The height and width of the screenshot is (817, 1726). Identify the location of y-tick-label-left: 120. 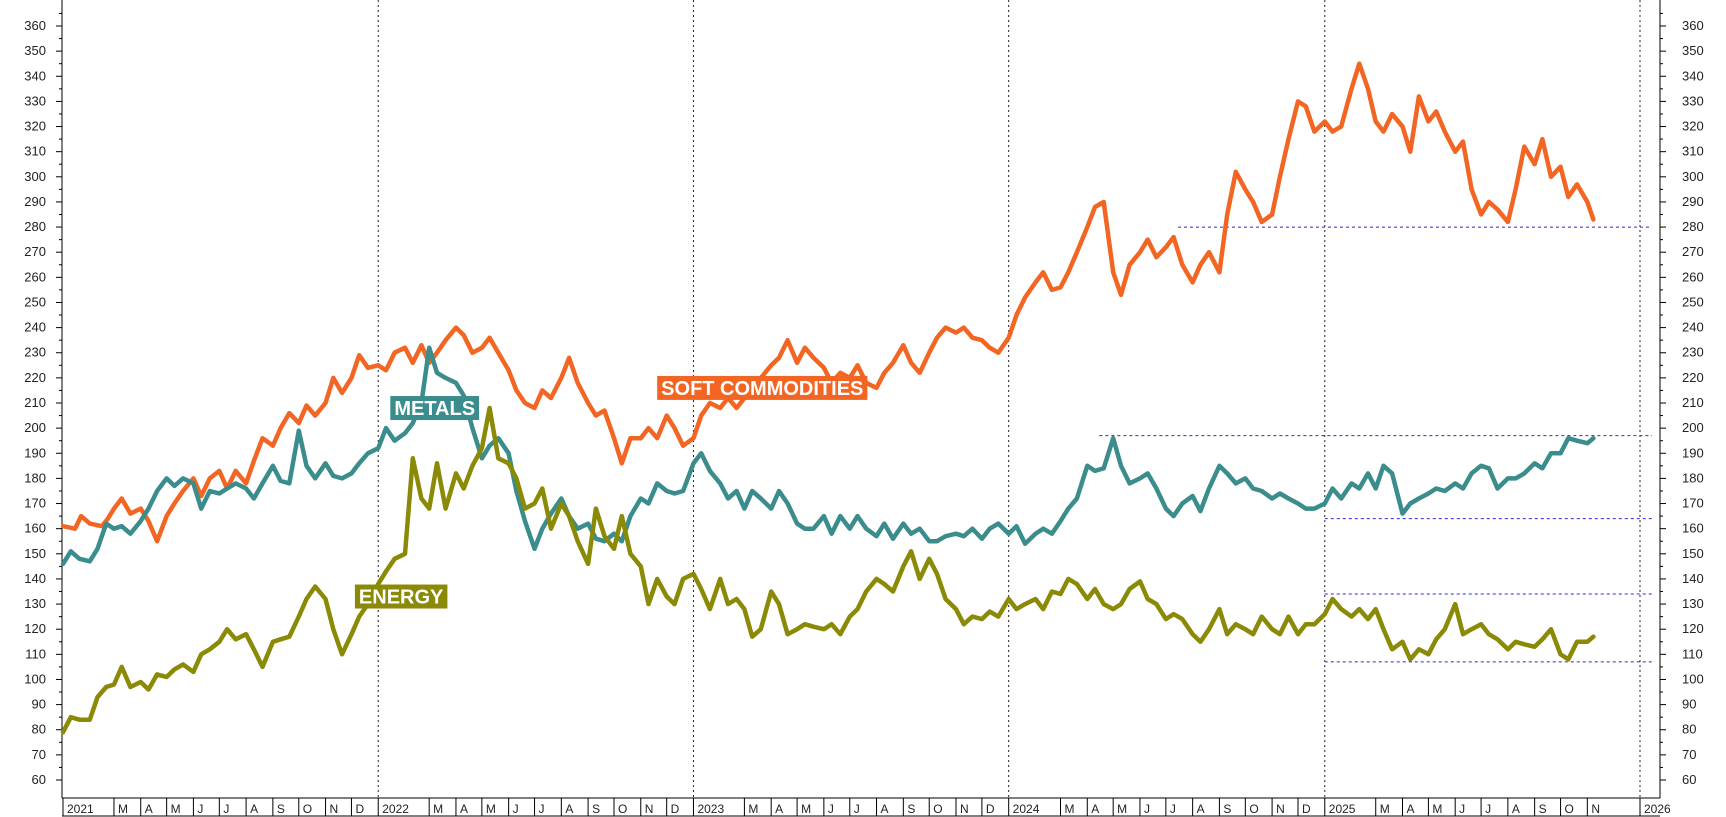
(35, 628).